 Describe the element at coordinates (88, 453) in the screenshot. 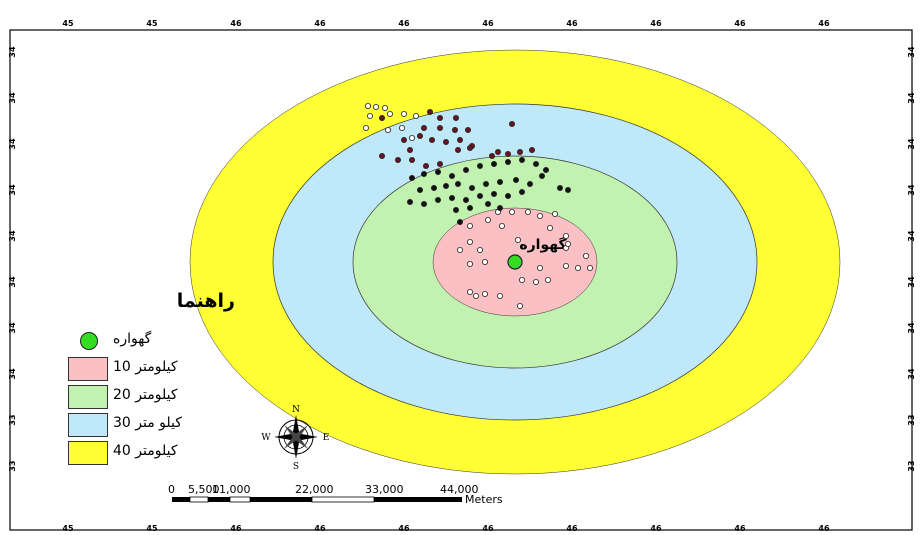

I see `swatch-40km` at that location.